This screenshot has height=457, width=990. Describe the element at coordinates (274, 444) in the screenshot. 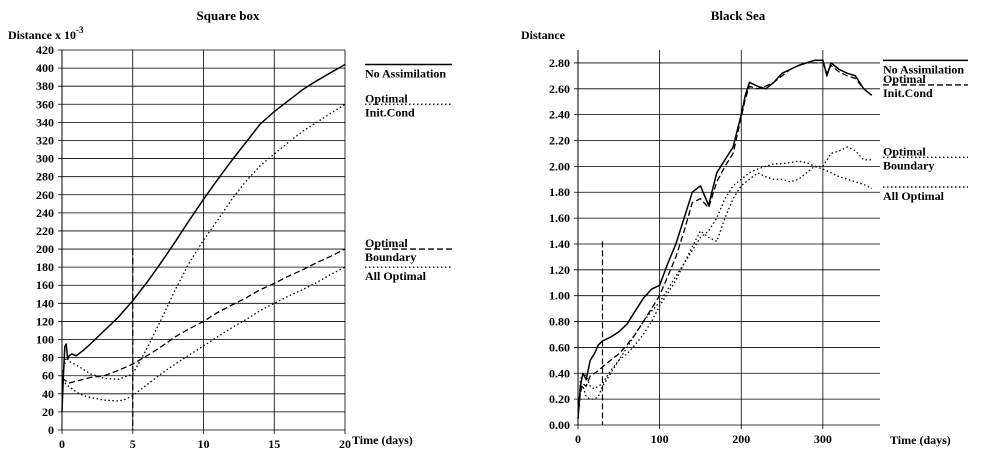

I see `x-tick-label: 15` at that location.